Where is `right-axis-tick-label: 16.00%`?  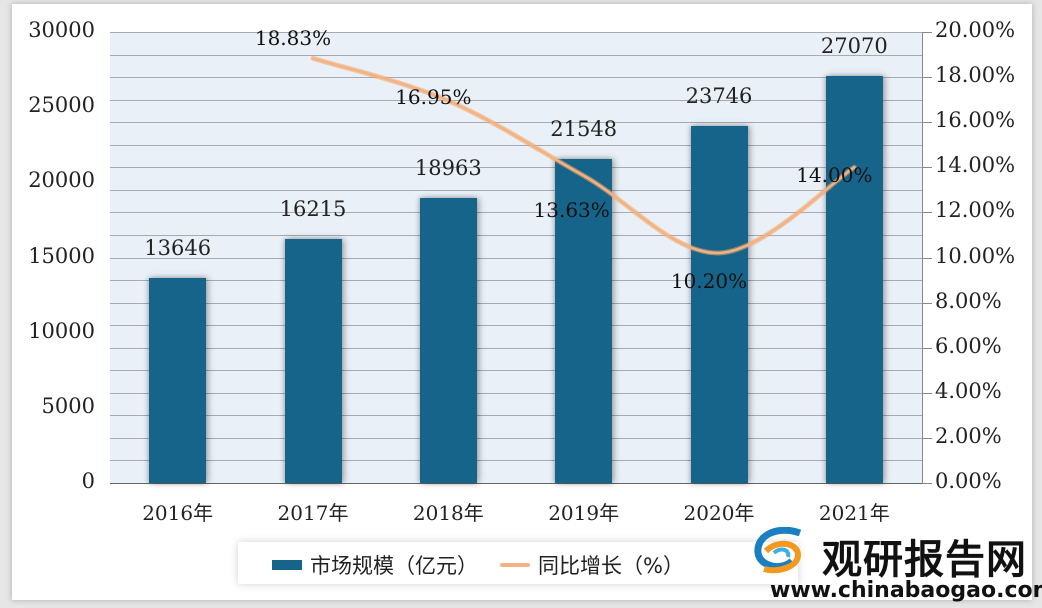
right-axis-tick-label: 16.00% is located at coordinates (975, 120).